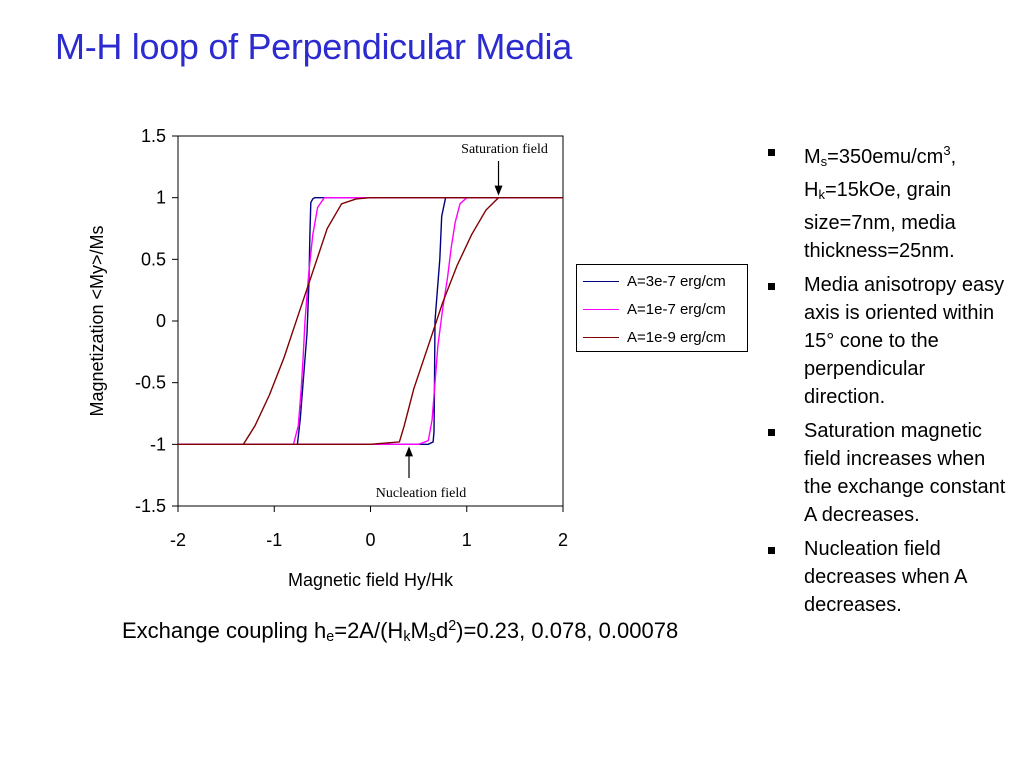 This screenshot has width=1024, height=768. I want to click on x-tick-label: 0, so click(370, 540).